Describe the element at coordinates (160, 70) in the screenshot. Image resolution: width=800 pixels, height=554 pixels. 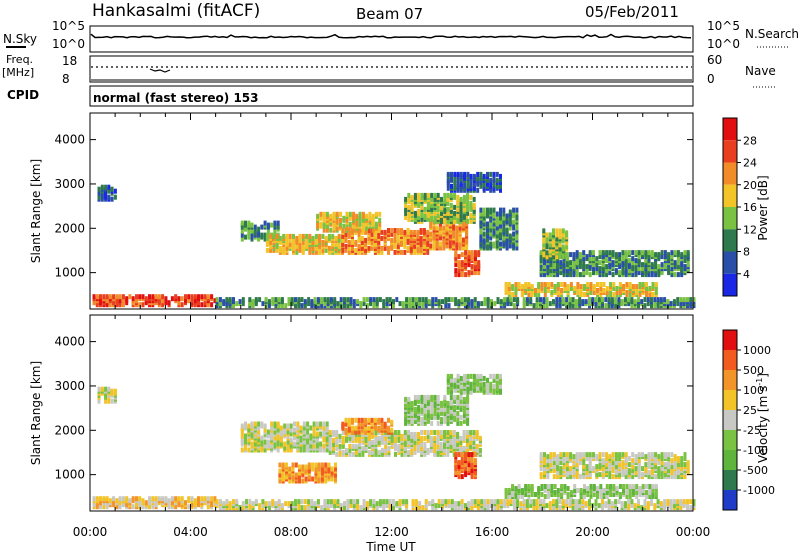
I see `freq-blip` at that location.